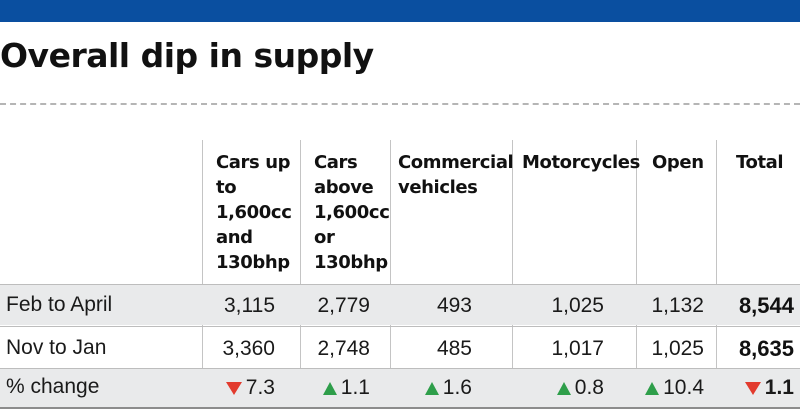 Image resolution: width=800 pixels, height=414 pixels. Describe the element at coordinates (253, 162) in the screenshot. I see `header-line: Cars up` at that location.